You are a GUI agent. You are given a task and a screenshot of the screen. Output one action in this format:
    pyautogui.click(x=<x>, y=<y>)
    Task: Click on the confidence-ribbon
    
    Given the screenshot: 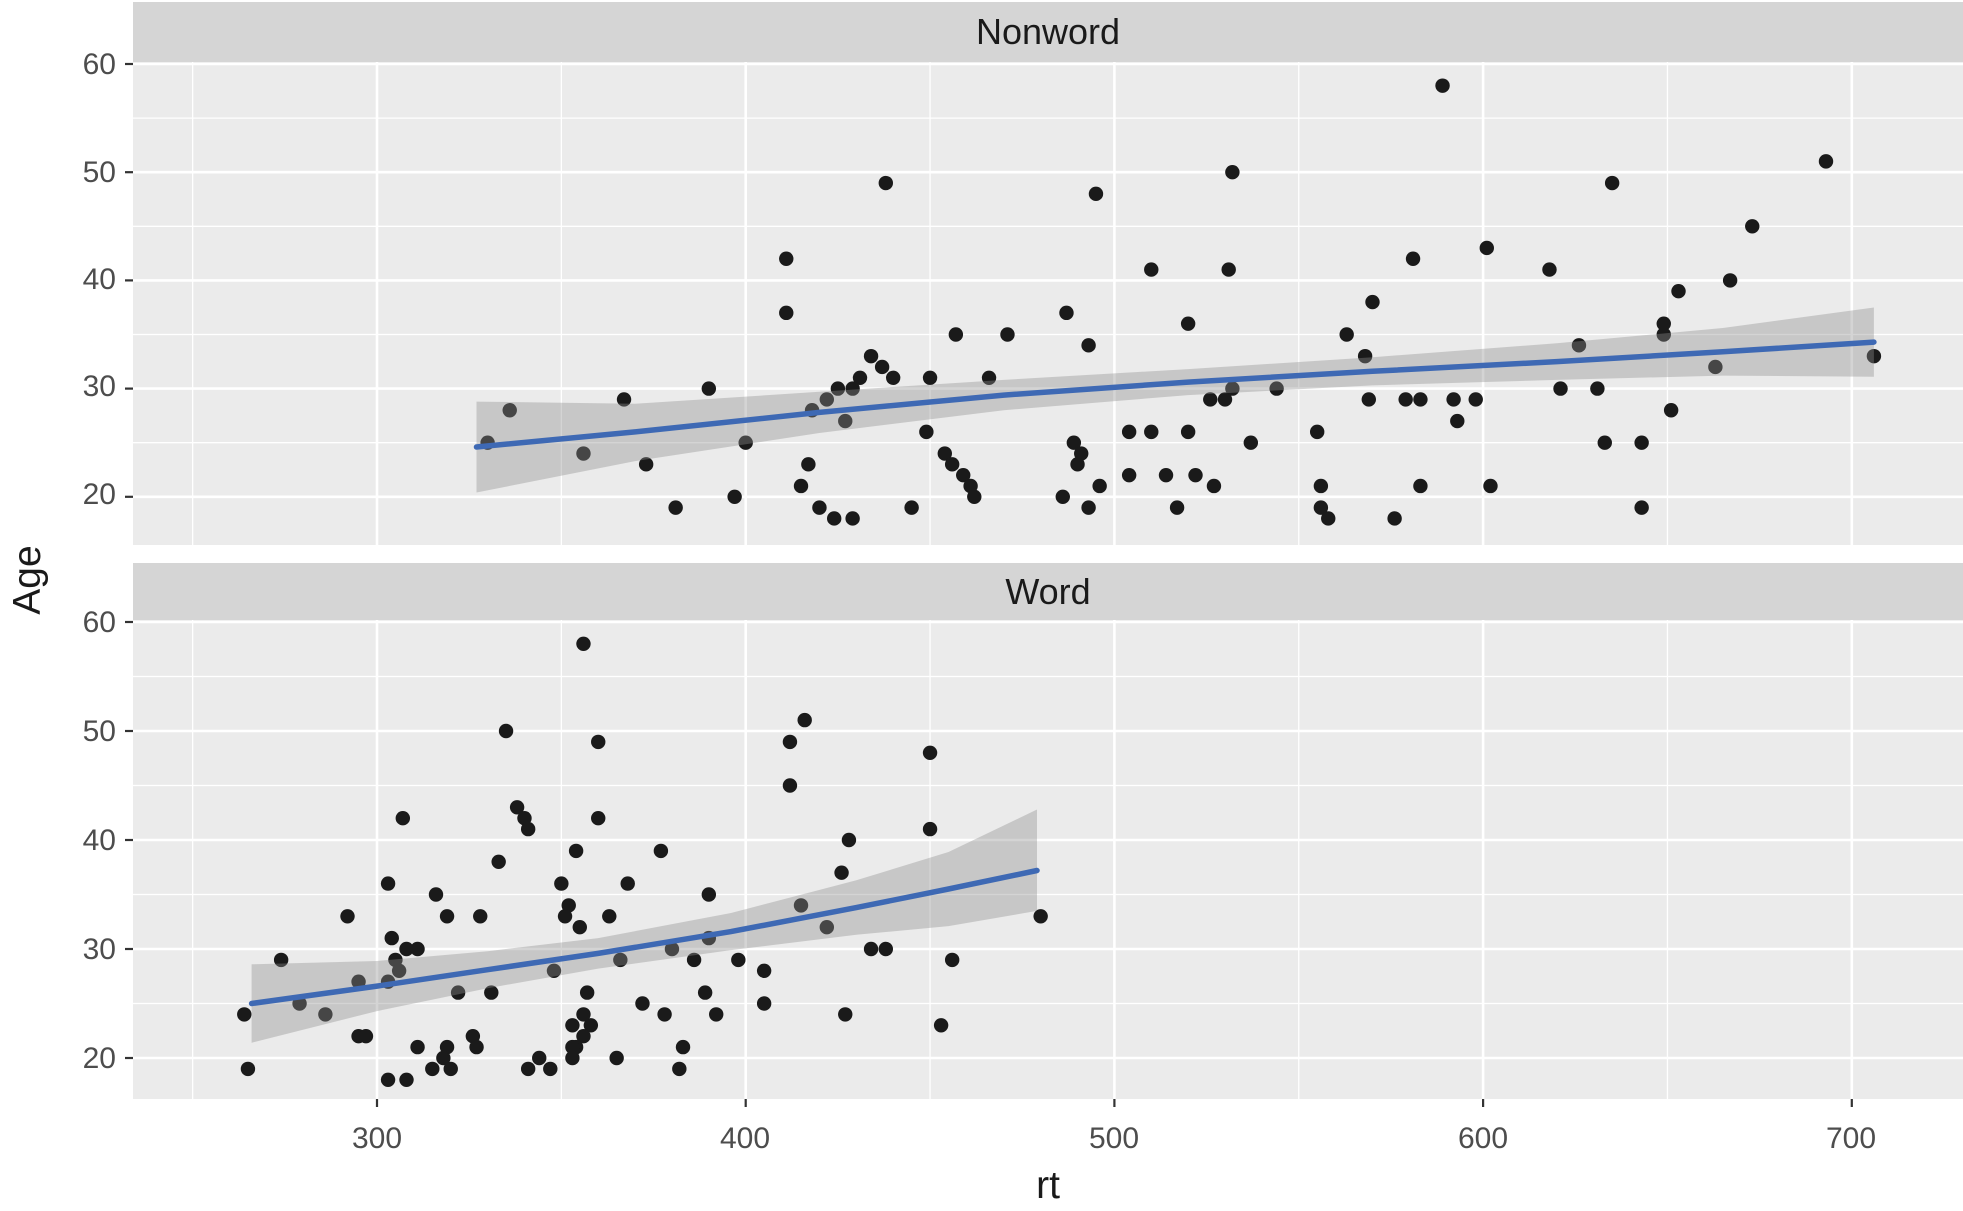 What is the action you would take?
    pyautogui.click(x=644, y=926)
    